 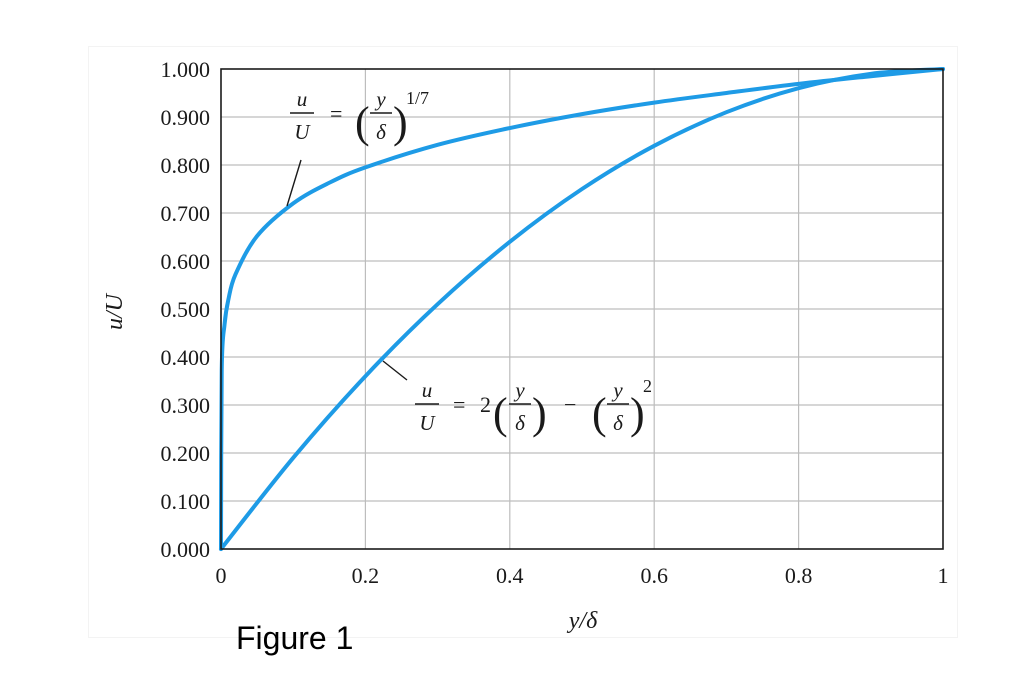 I want to click on power-law-lhs-denominator: U, so click(x=302, y=132).